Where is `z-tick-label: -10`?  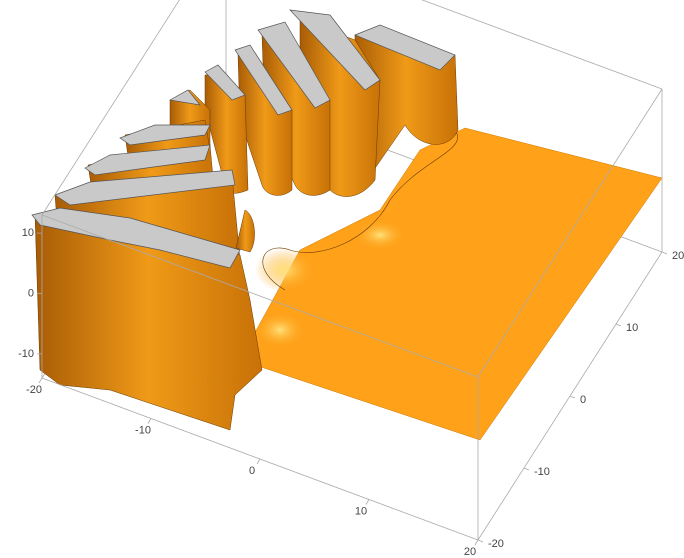
z-tick-label: -10 is located at coordinates (26, 354).